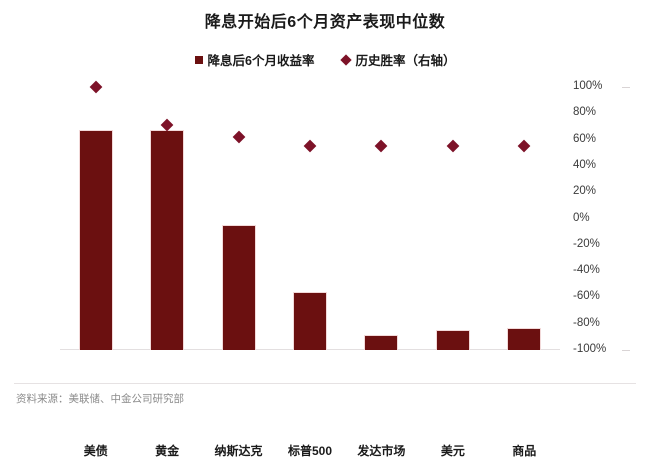 Image resolution: width=650 pixels, height=459 pixels. I want to click on bar-发达市场, so click(381, 342).